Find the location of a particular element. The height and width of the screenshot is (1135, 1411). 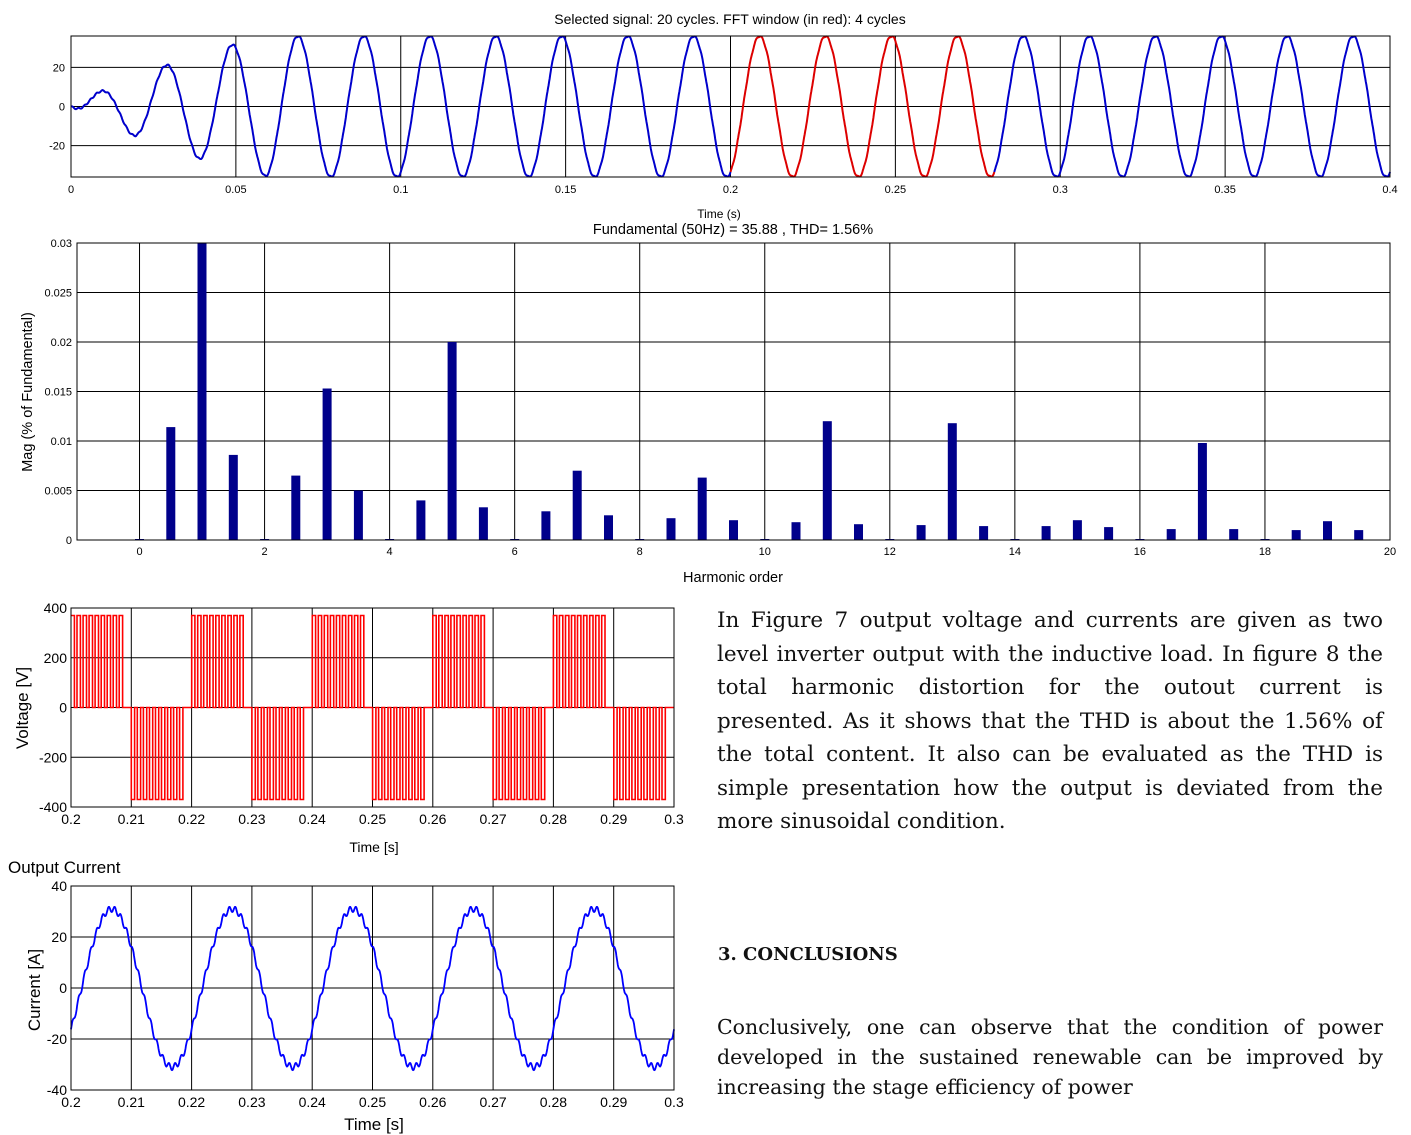

section-heading-conclusions: 3. CONCLUSIONS is located at coordinates (808, 954).